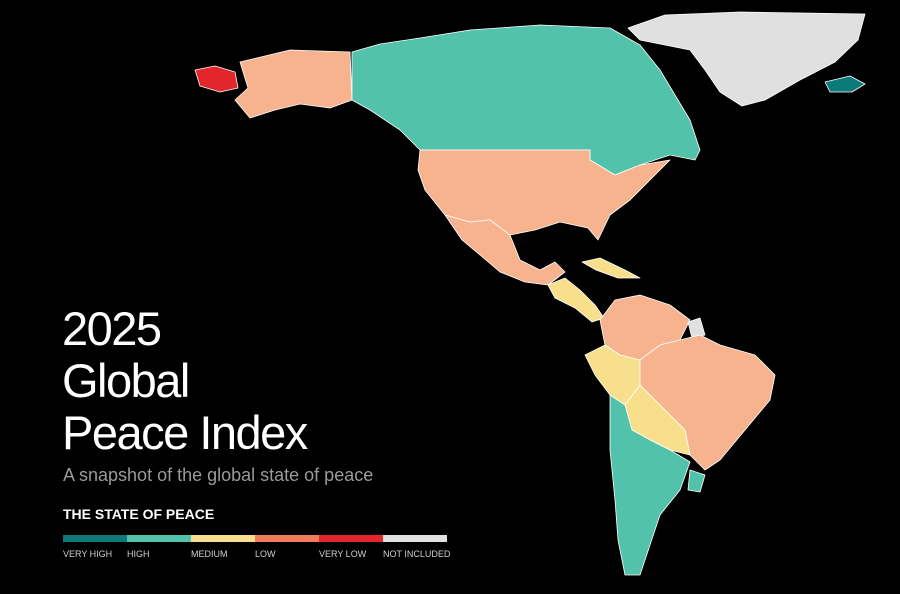 The image size is (900, 594). Describe the element at coordinates (125, 380) in the screenshot. I see `title-line: Global` at that location.